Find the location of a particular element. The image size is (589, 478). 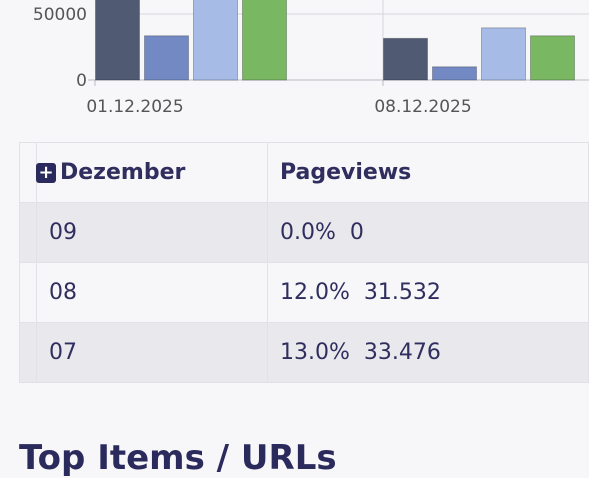

bar-01.12.2025-series-3 is located at coordinates (215, 40).